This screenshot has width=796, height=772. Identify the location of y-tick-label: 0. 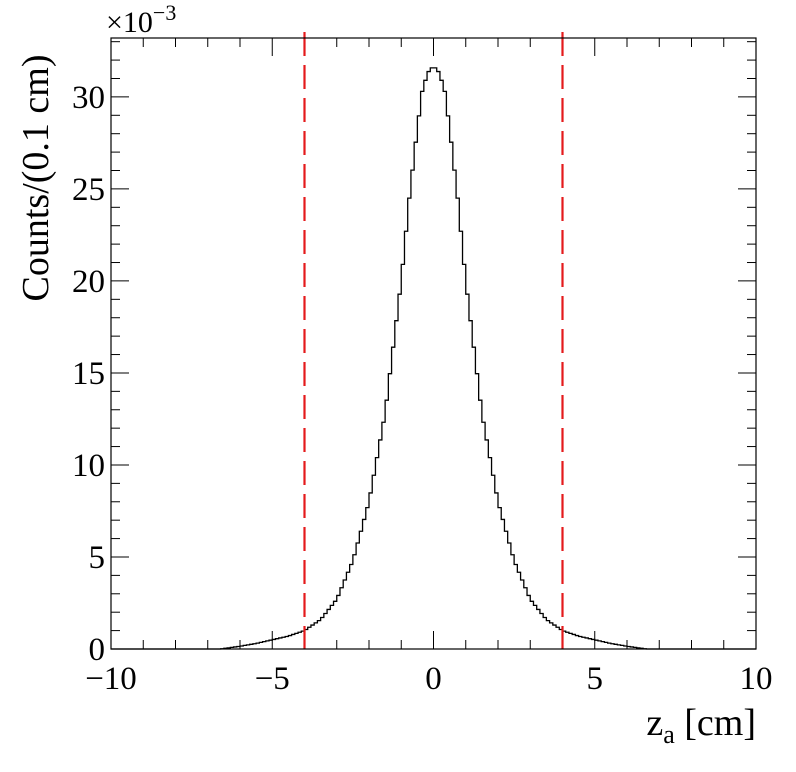
(97, 650).